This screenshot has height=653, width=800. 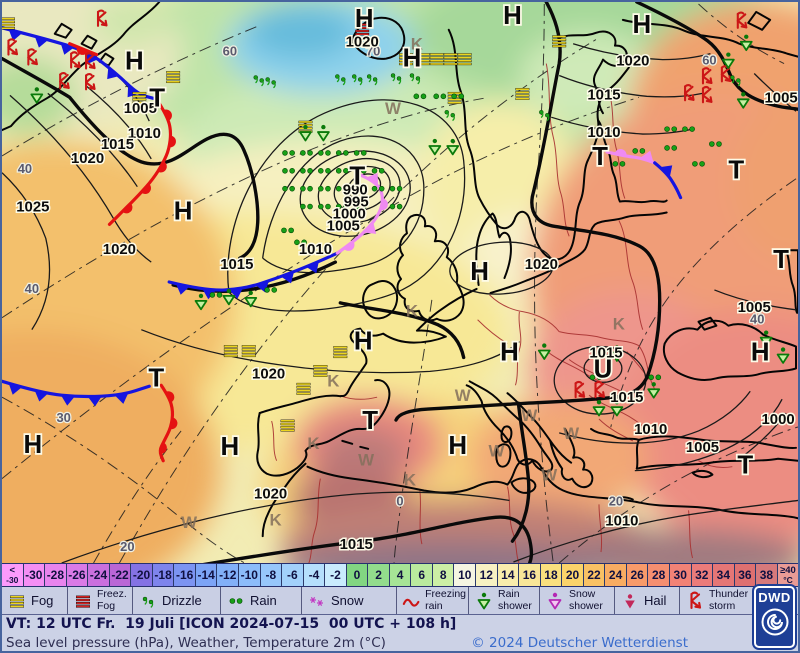 I want to click on scale-cell: 10, so click(x=465, y=575).